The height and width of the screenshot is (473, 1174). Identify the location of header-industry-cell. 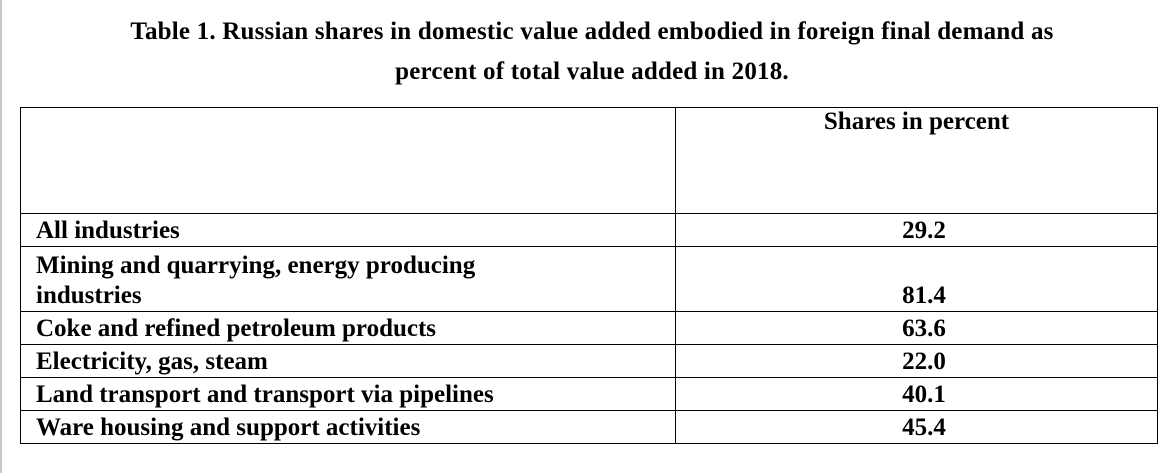
(348, 160).